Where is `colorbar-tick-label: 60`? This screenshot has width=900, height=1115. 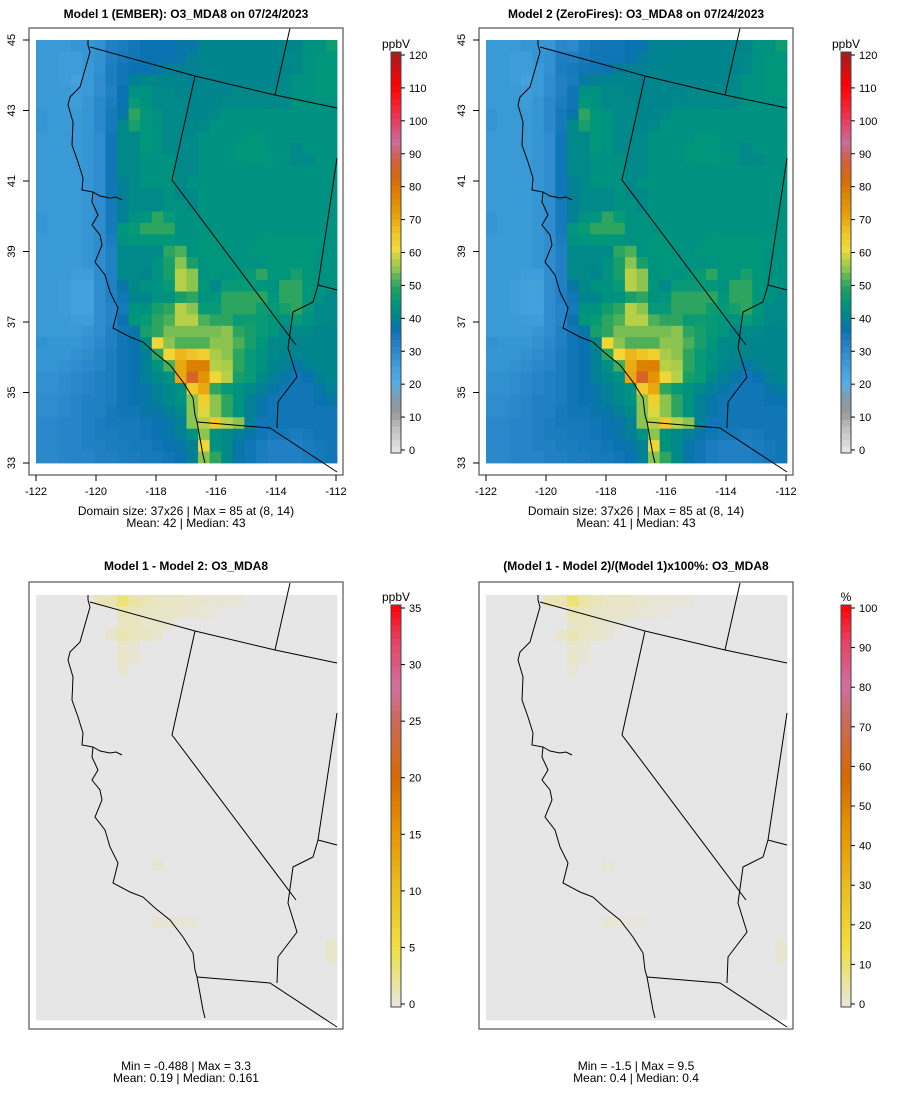
colorbar-tick-label: 60 is located at coordinates (865, 254).